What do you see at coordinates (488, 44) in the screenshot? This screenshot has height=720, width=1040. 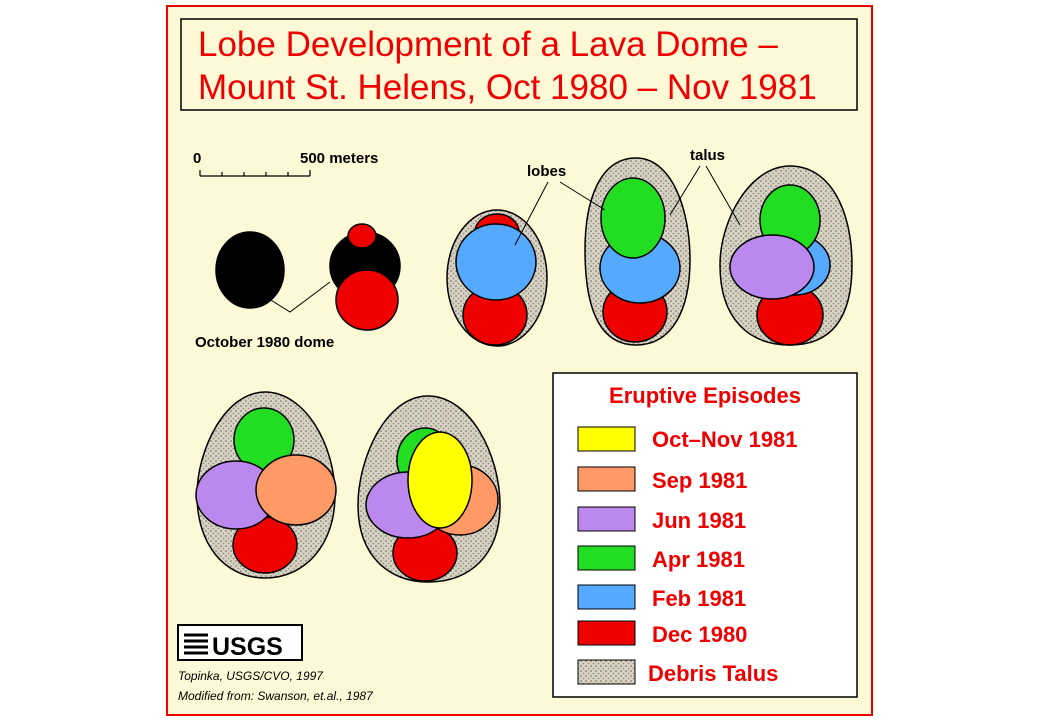 I see `title-line: Lobe Development of a Lava Dome –` at bounding box center [488, 44].